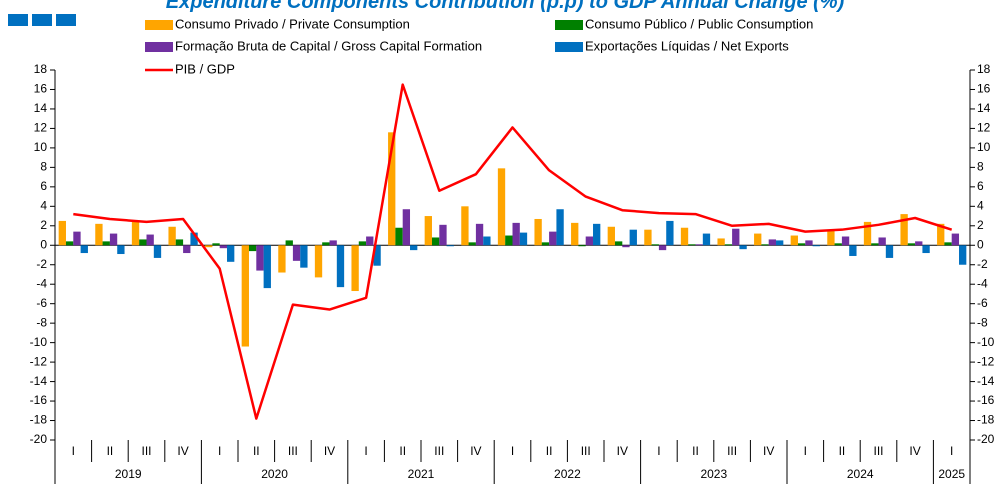  Describe the element at coordinates (39, 400) in the screenshot. I see `y-tick-label: -16` at that location.